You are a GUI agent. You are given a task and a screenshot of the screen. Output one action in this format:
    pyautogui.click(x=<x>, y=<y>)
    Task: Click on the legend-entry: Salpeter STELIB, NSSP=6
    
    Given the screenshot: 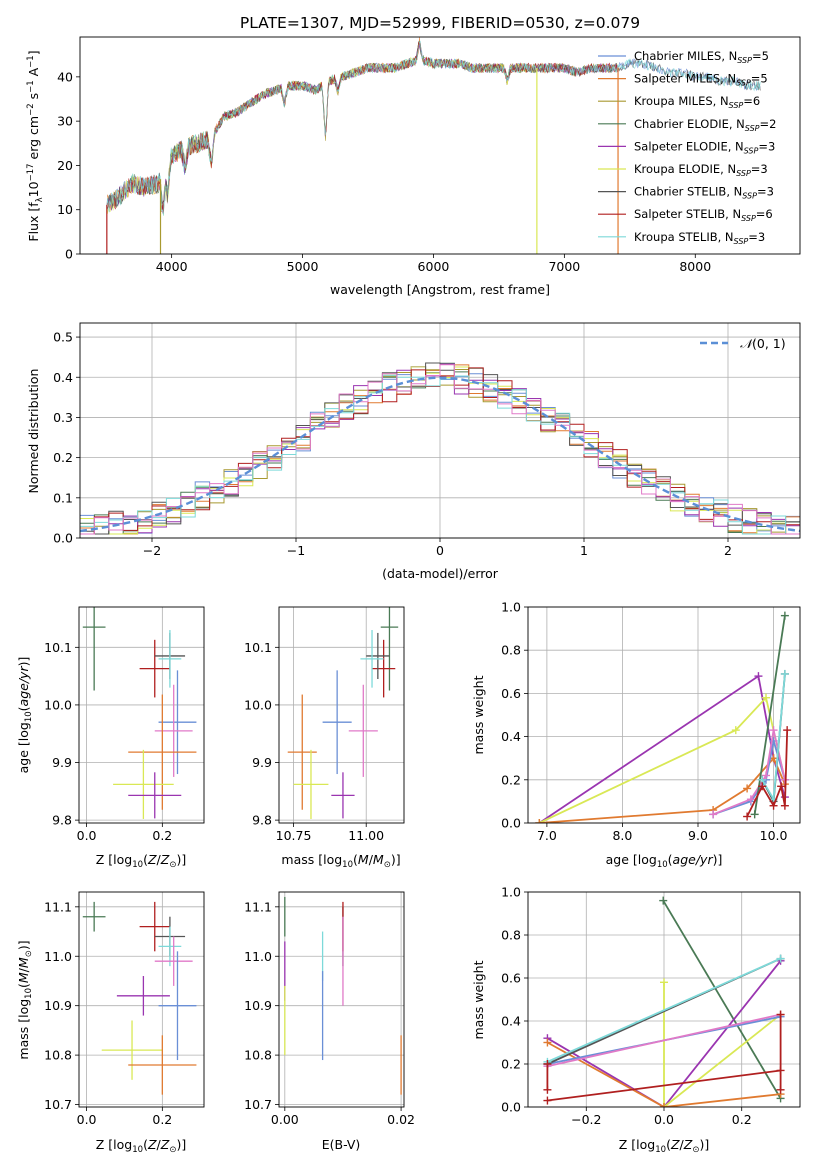 What is the action you would take?
    pyautogui.click(x=703, y=215)
    